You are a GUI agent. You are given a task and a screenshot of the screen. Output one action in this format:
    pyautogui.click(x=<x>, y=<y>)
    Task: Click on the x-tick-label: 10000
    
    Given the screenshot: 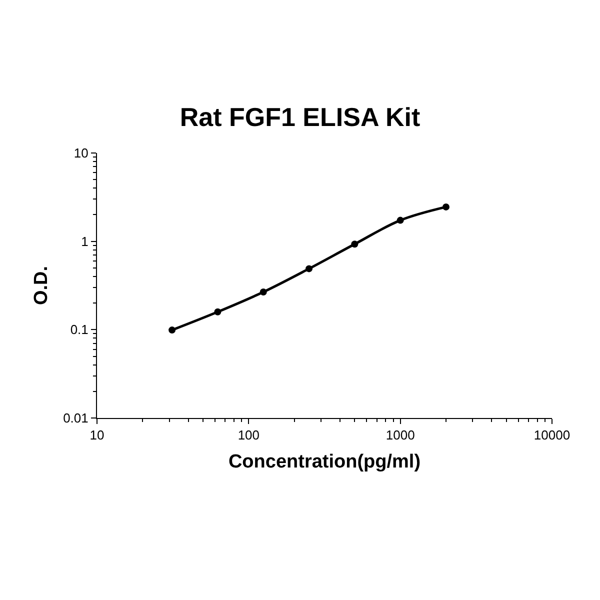 What is the action you would take?
    pyautogui.click(x=552, y=435)
    